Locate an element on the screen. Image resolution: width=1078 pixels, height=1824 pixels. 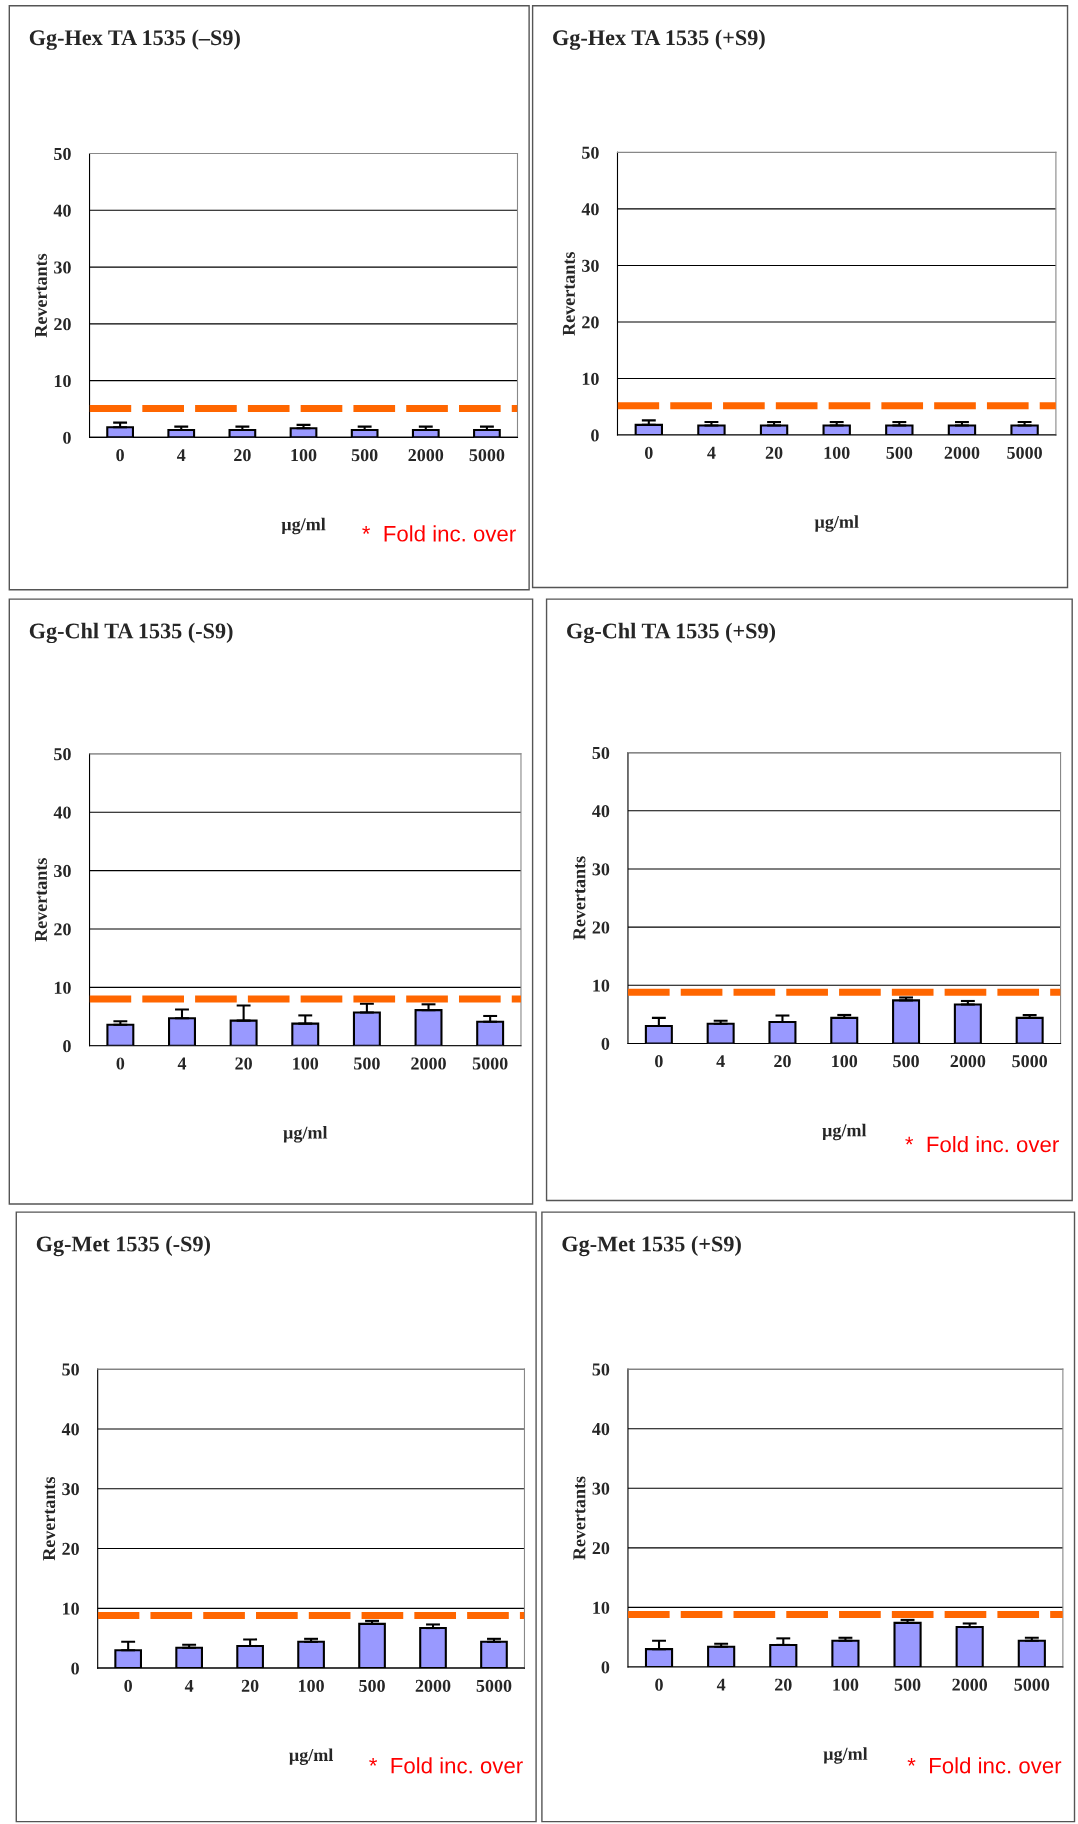
chart-title: Gg-Hex TA 1535 (–S9) is located at coordinates (134, 39).